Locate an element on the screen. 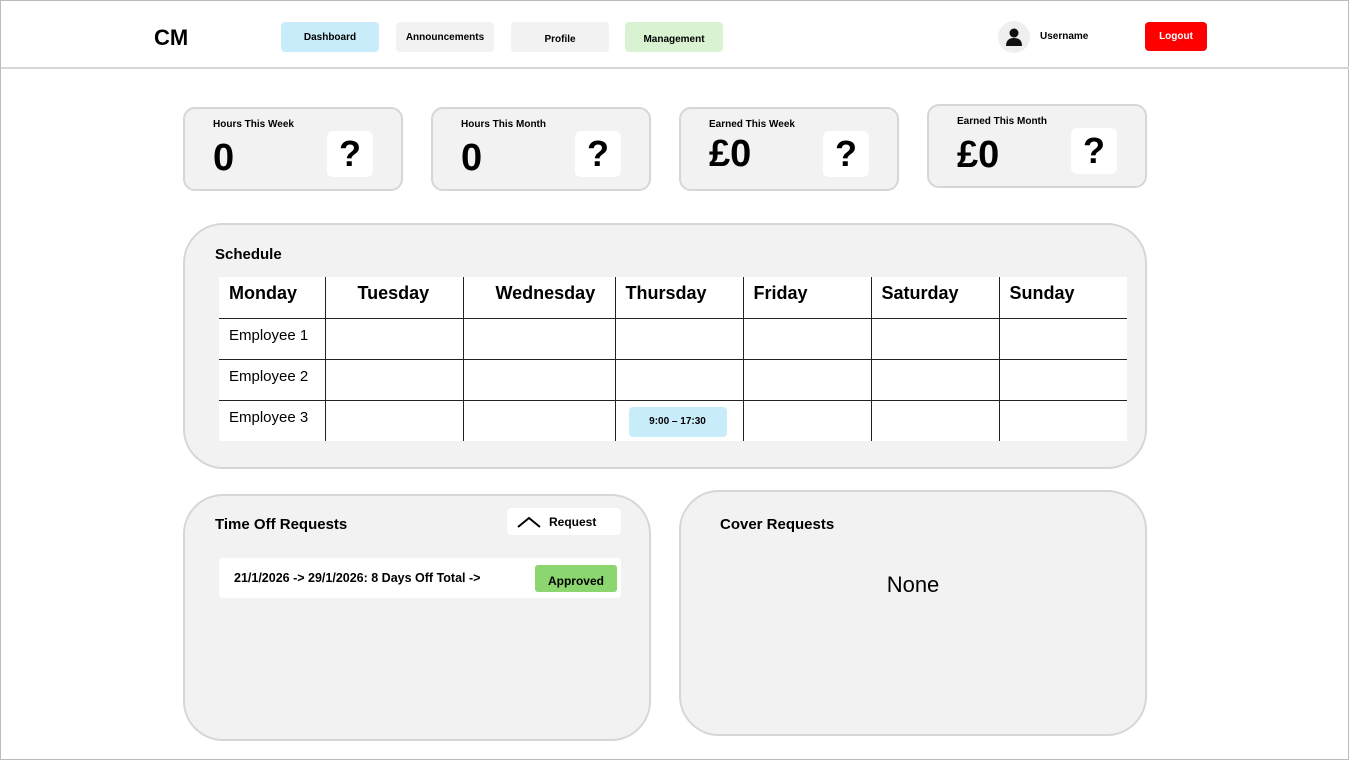 This screenshot has height=760, width=1349. username: Username is located at coordinates (1064, 36).